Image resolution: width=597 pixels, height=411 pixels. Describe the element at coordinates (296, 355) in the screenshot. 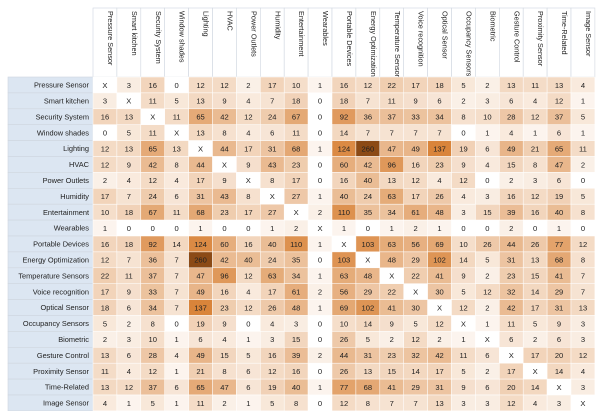

I see `cell-value: 39` at that location.